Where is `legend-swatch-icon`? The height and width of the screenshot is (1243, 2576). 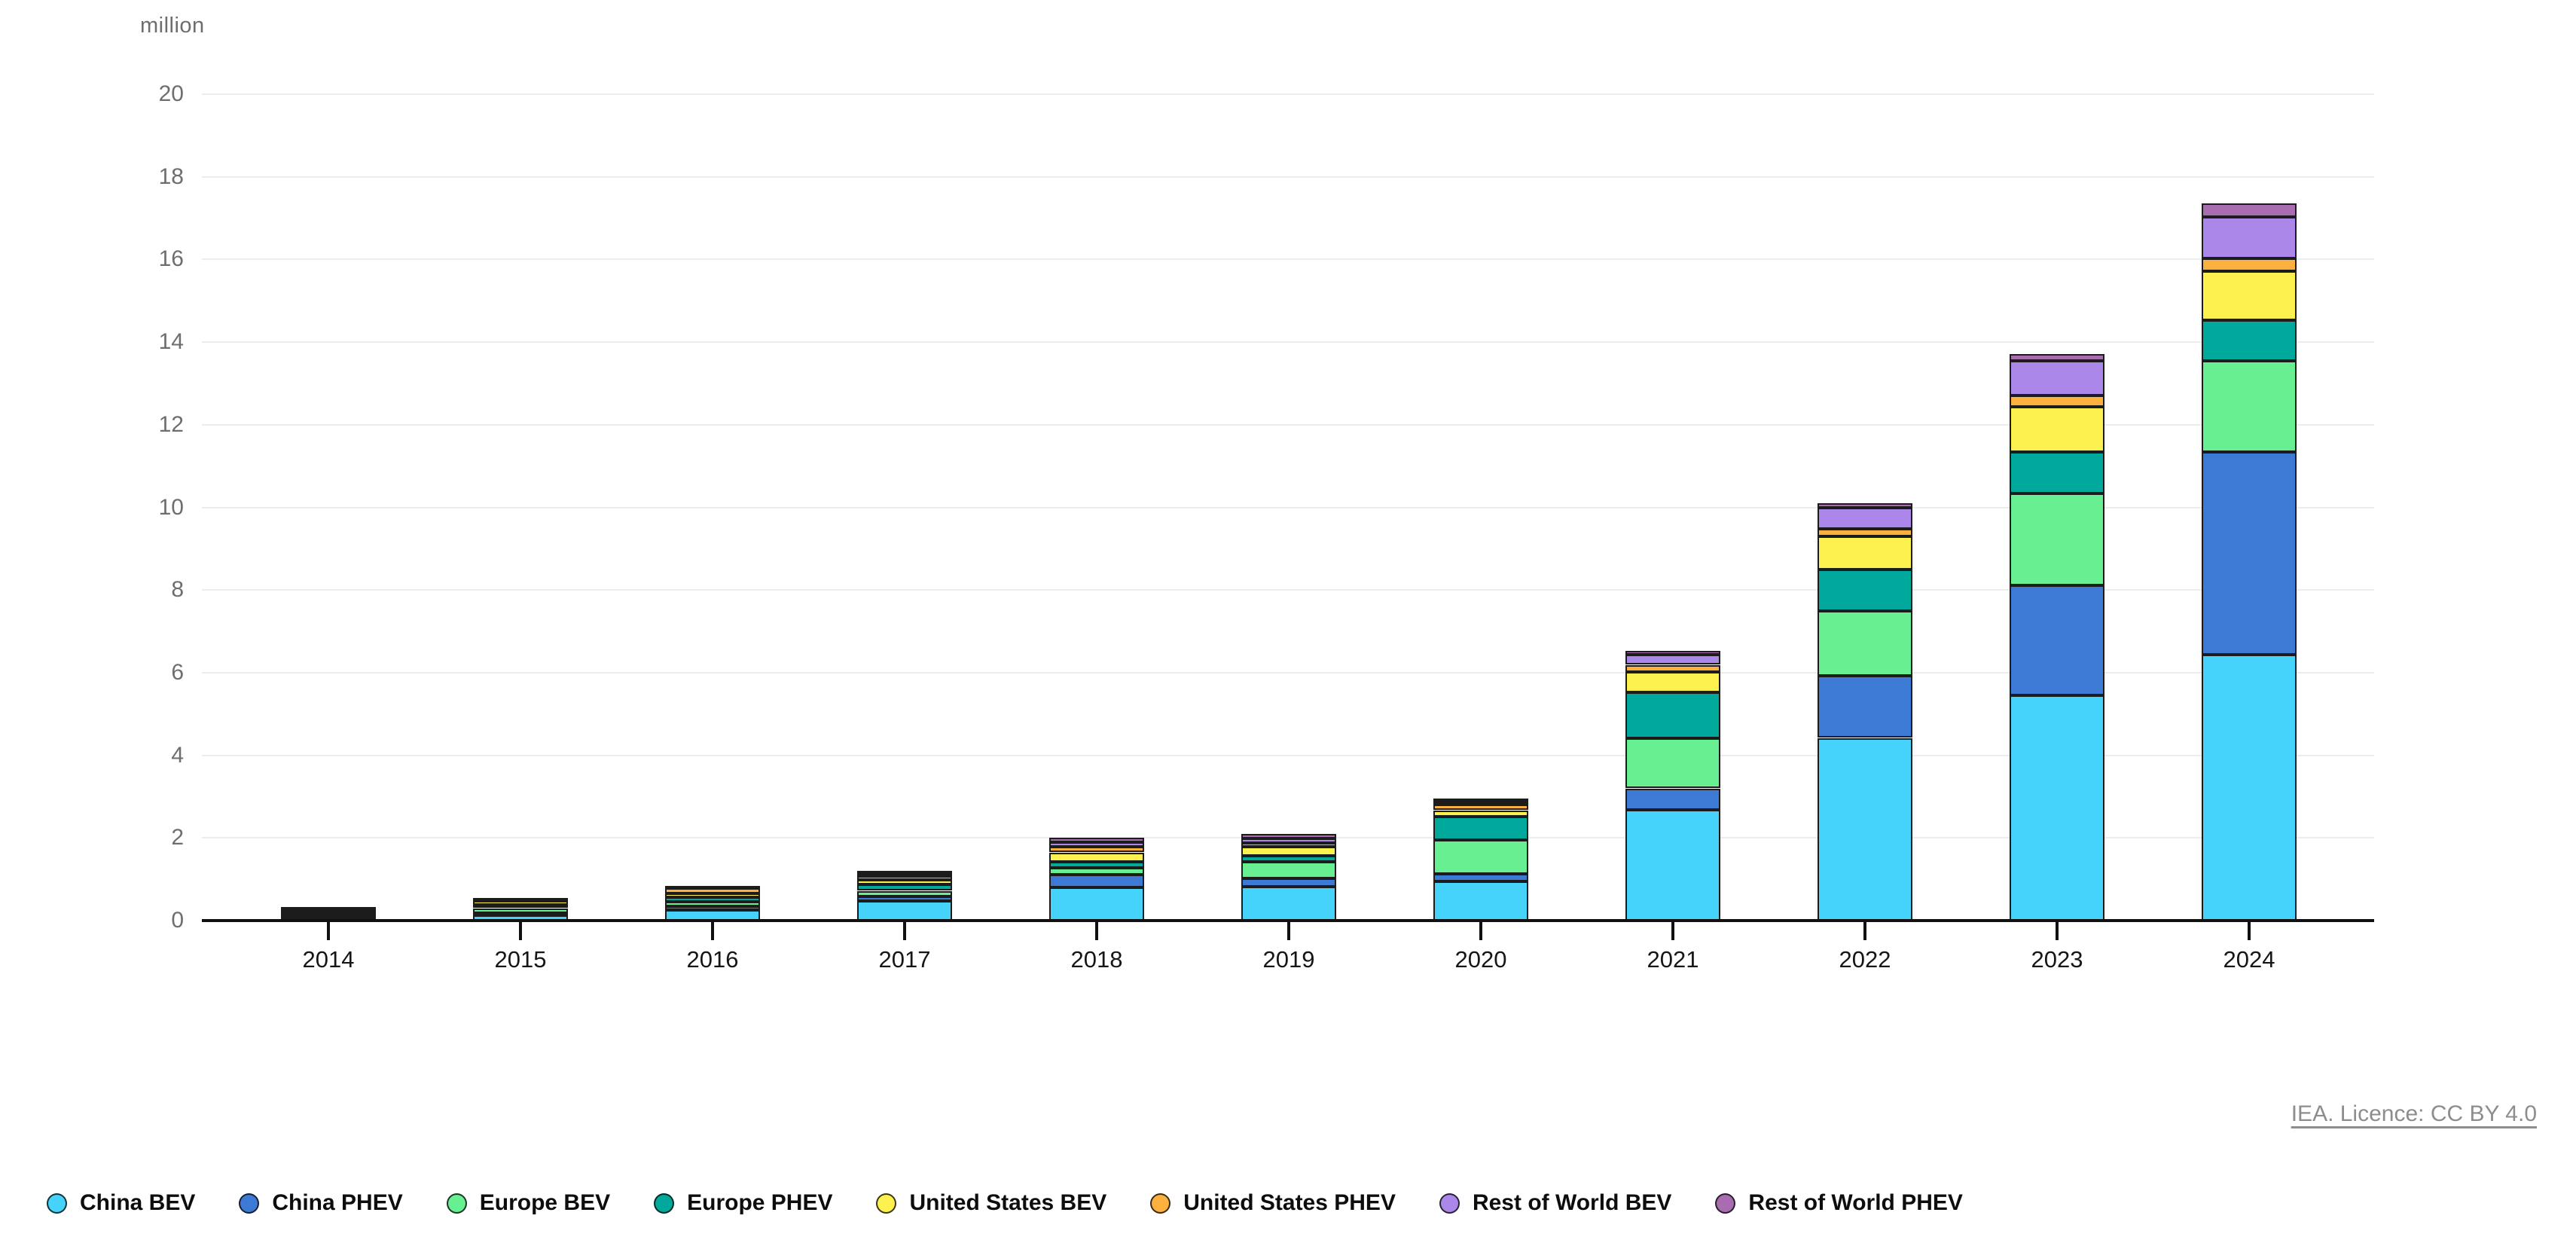 legend-swatch-icon is located at coordinates (457, 1203).